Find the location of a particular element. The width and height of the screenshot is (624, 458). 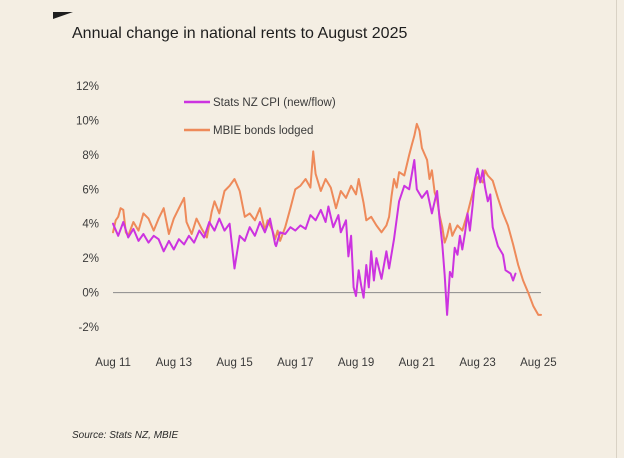

x-tick-label: Aug 21 is located at coordinates (417, 363).